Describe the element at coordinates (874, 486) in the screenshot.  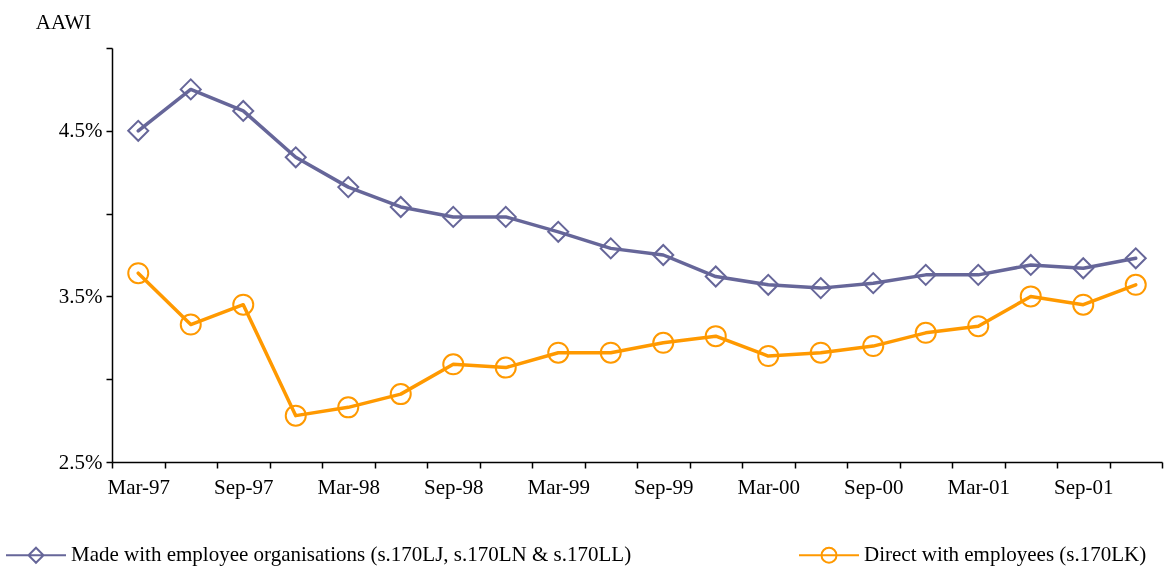
I see `x-tick-label: Sep-00` at that location.